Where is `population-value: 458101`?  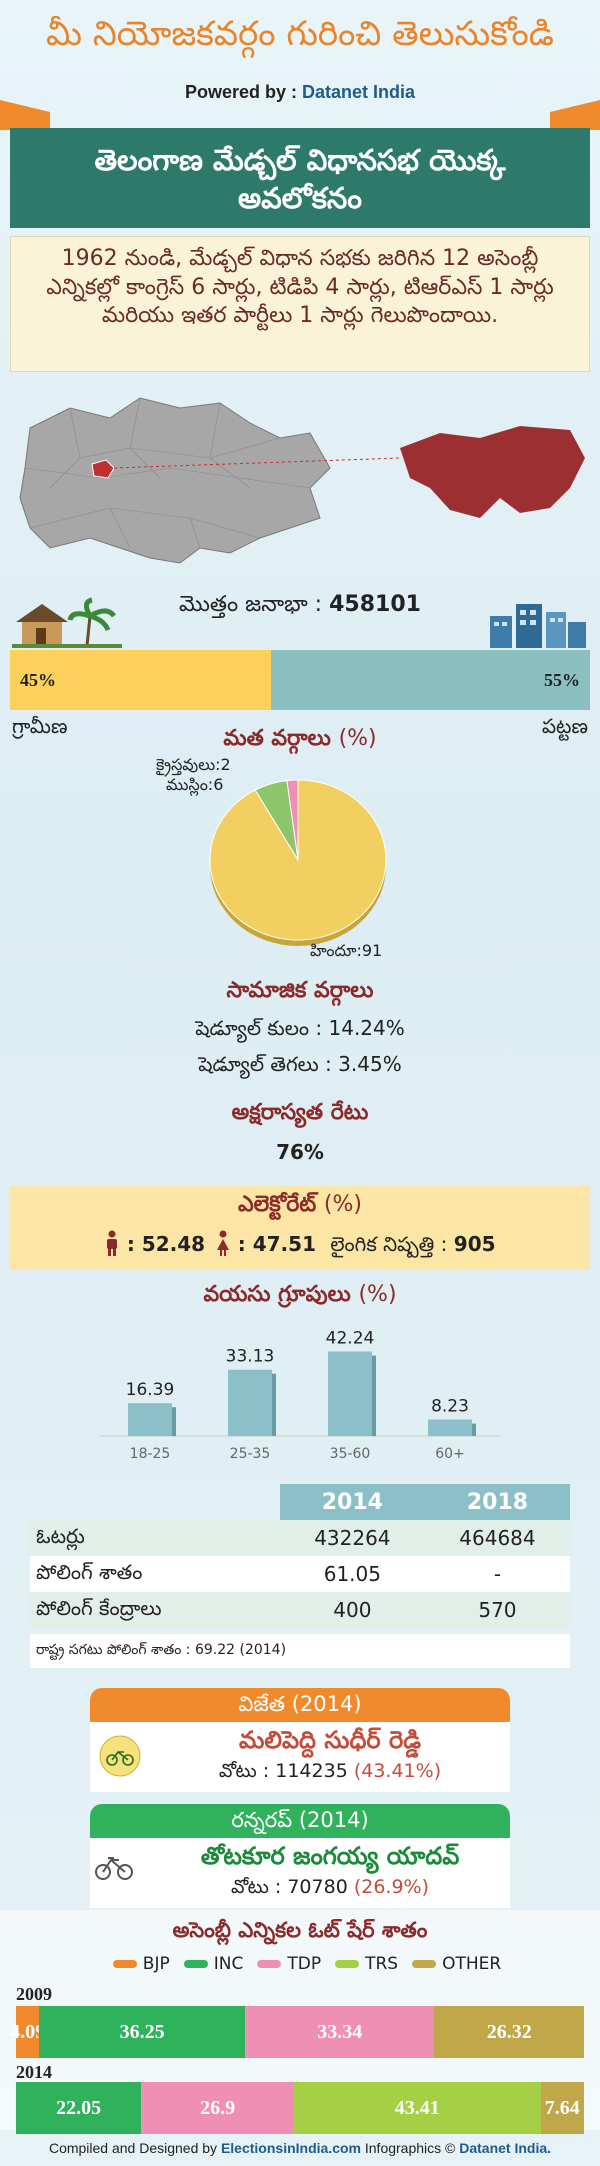
population-value: 458101 is located at coordinates (375, 604).